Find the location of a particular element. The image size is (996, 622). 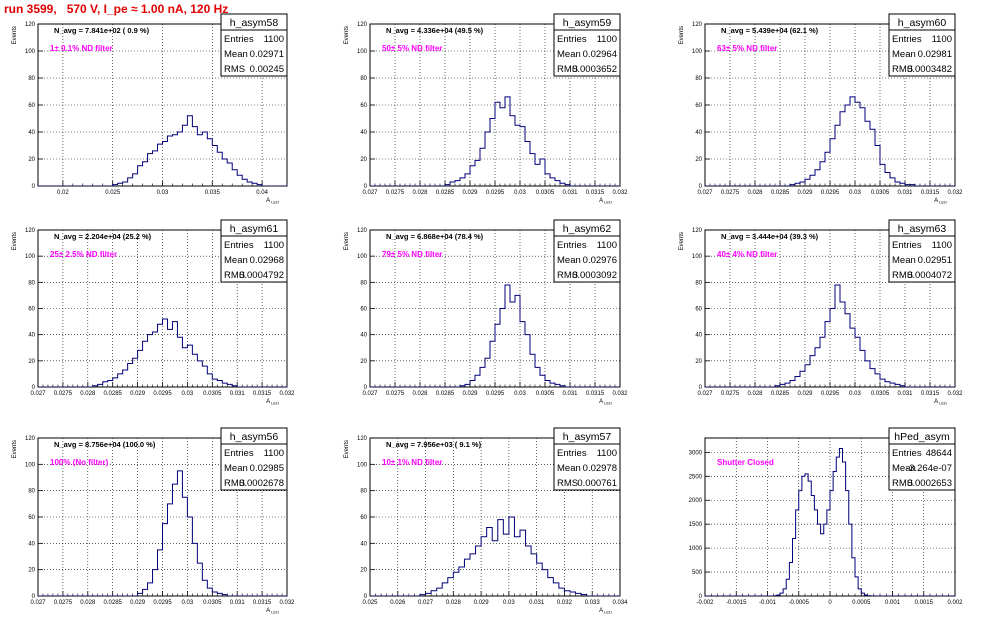

stats-title: hPed_asym is located at coordinates (922, 437).